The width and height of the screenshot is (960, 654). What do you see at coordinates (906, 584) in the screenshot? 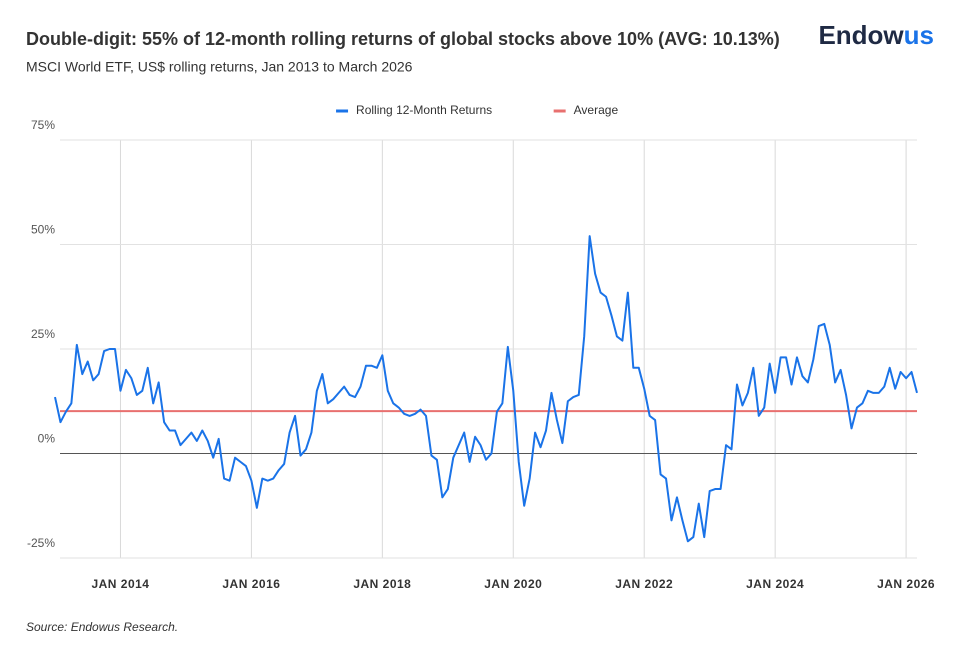
I see `x-tick-label: JAN 2026` at bounding box center [906, 584].